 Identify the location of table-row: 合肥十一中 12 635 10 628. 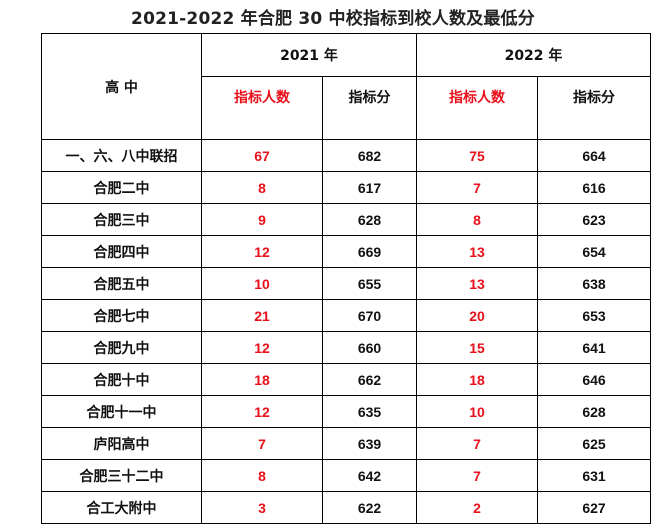
(346, 411).